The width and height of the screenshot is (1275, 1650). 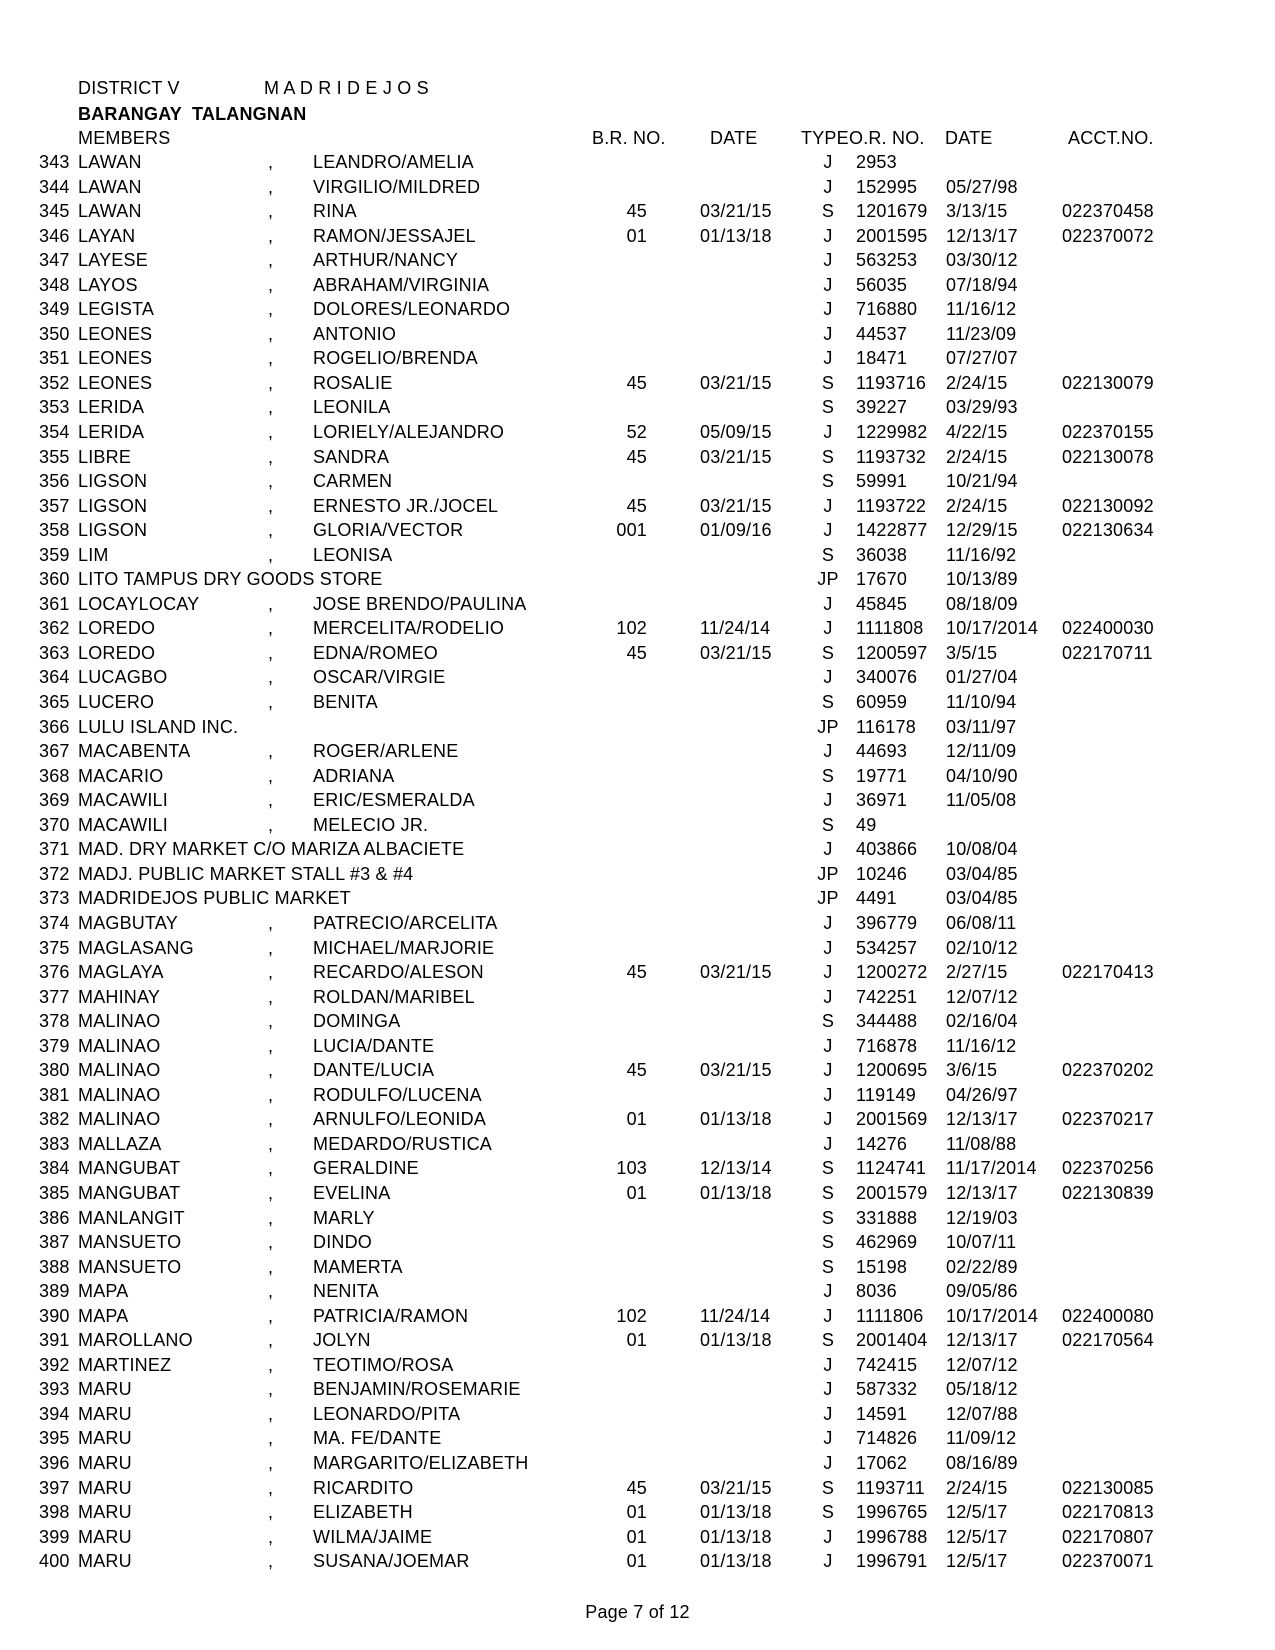 I want to click on given-names: VIRGILIO/MILDRED, so click(x=397, y=186).